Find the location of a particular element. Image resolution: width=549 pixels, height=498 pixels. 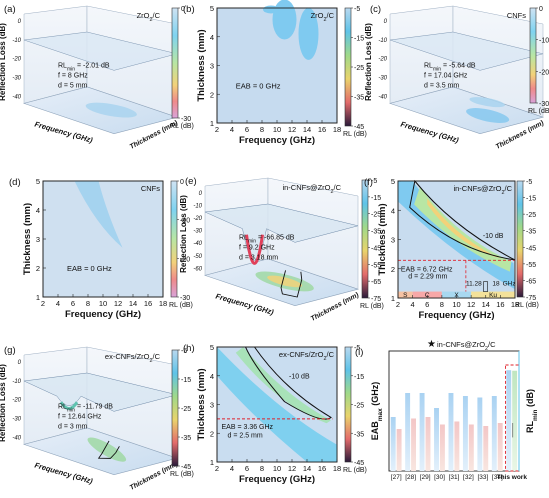

panel-letter: (g) is located at coordinates (10, 350).